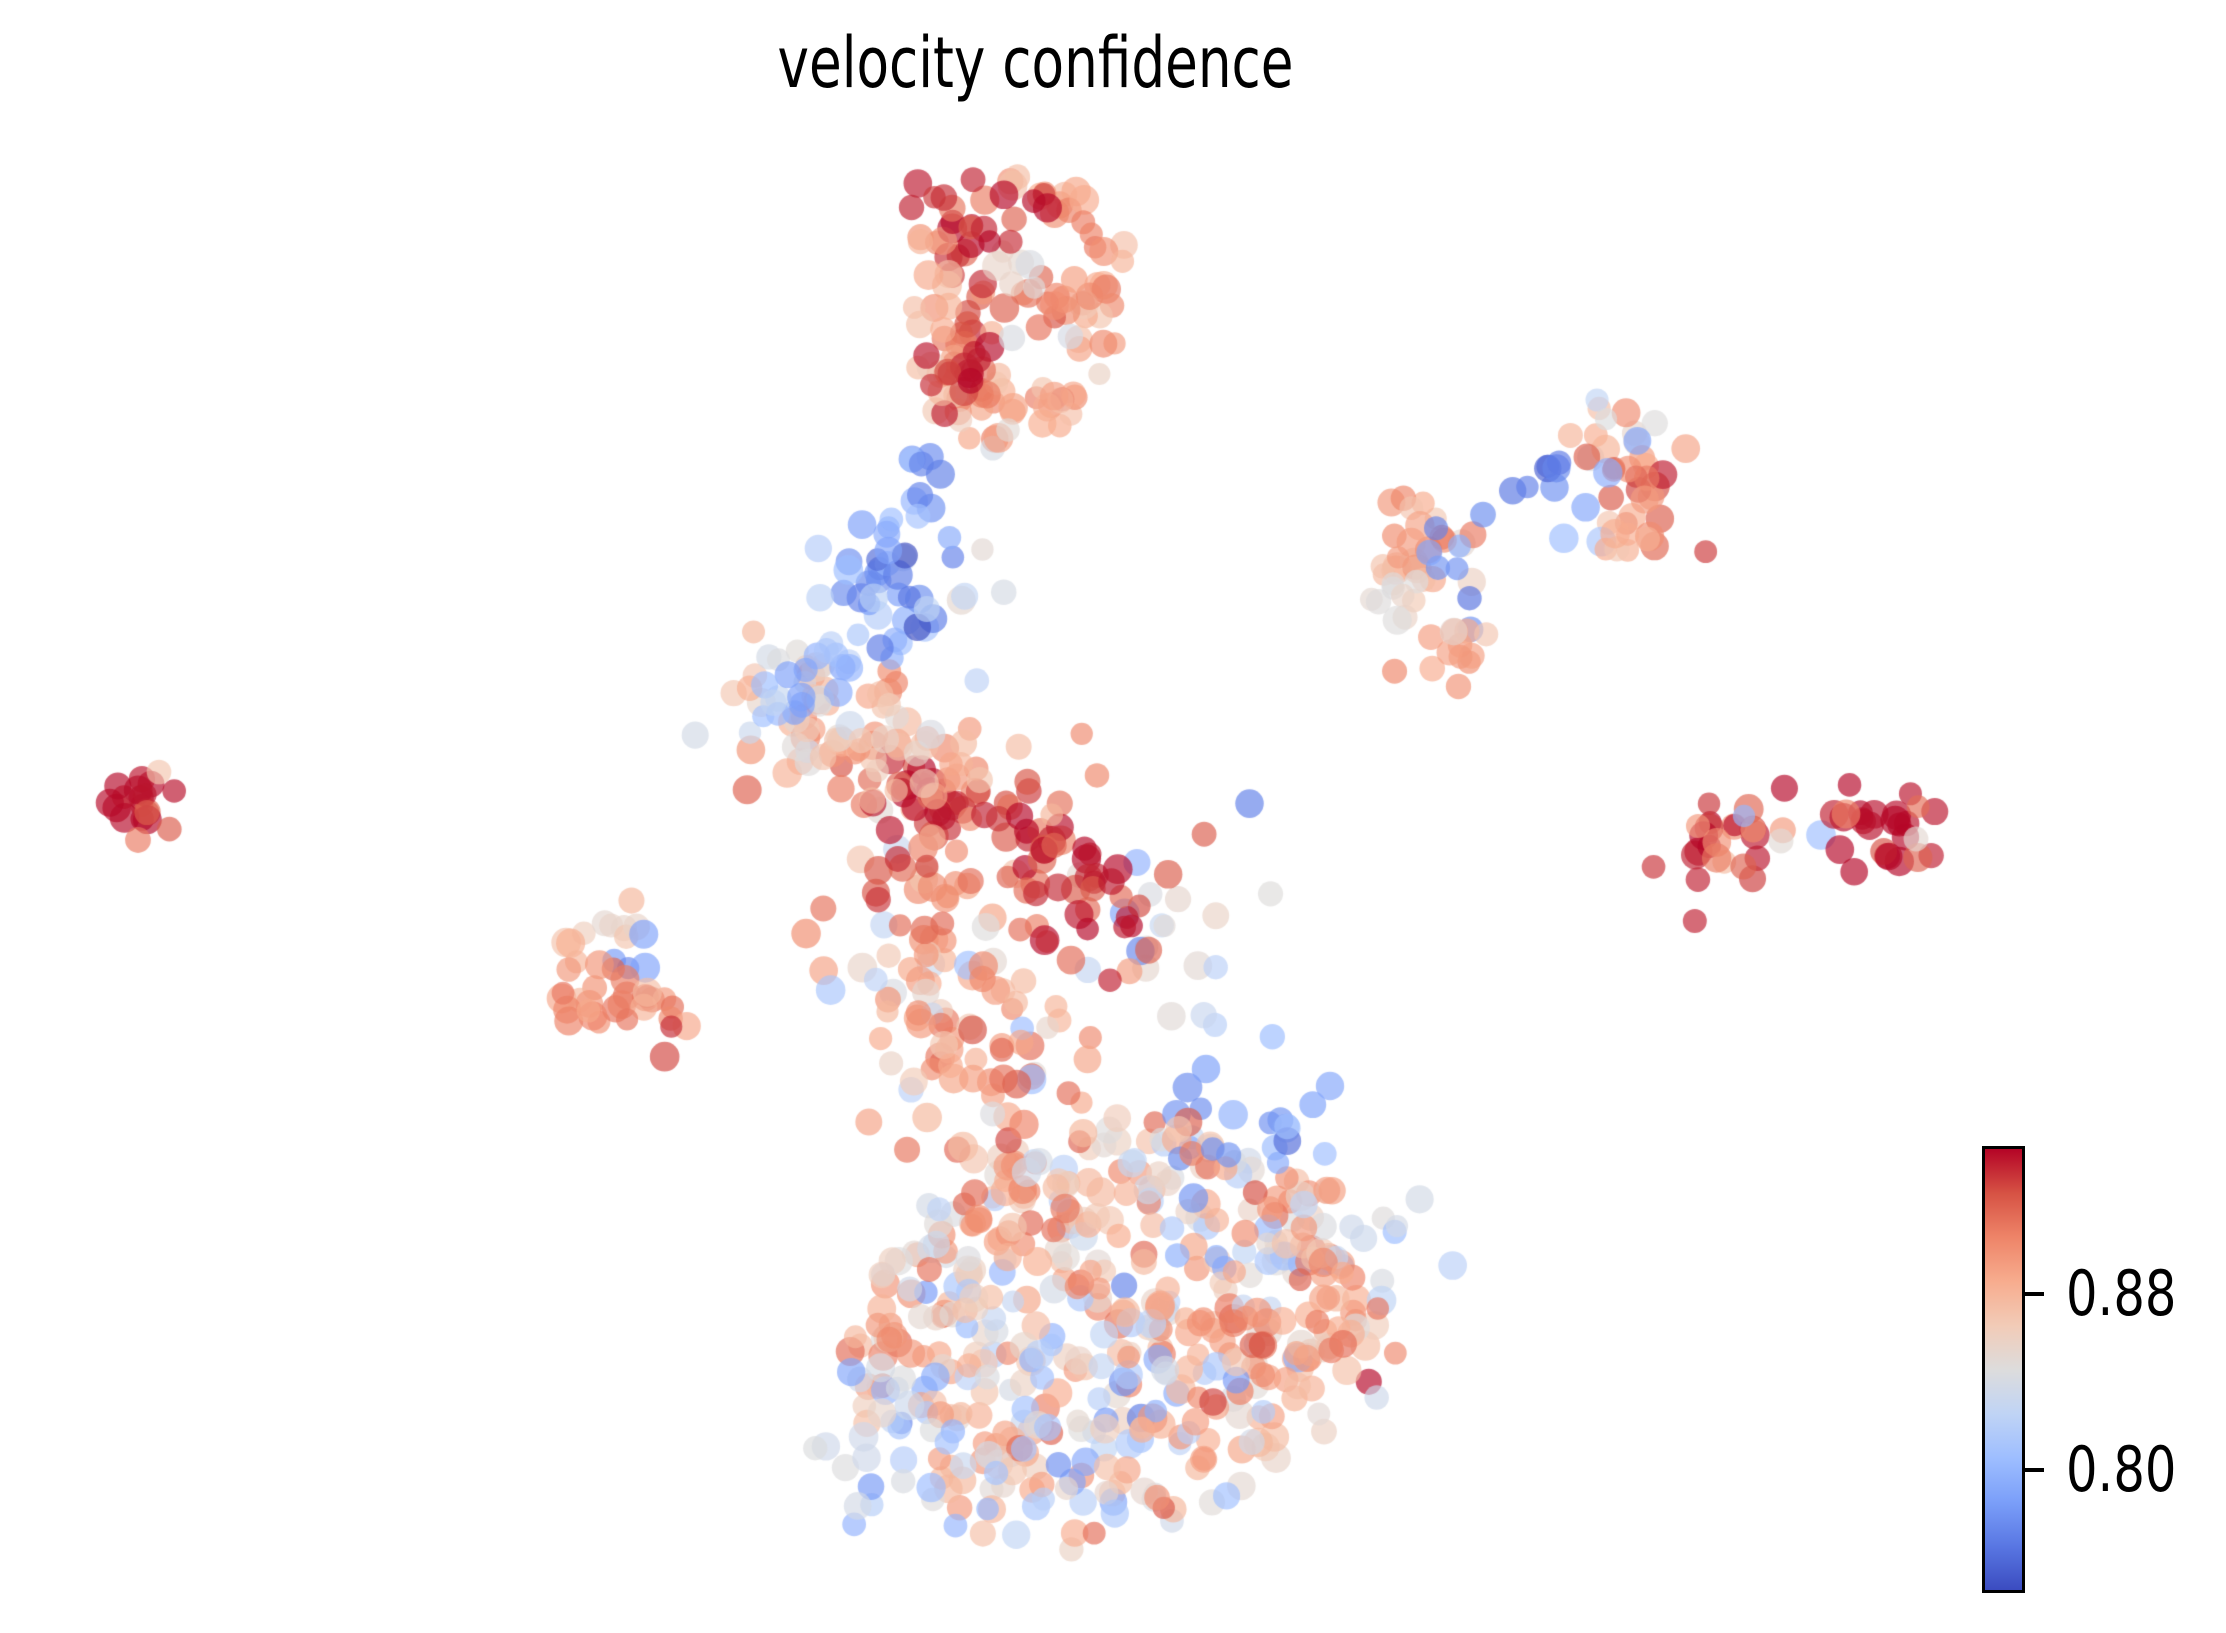 The image size is (2226, 1633). I want to click on colorbar-tick-label-text: 0.88, so click(2121, 1293).